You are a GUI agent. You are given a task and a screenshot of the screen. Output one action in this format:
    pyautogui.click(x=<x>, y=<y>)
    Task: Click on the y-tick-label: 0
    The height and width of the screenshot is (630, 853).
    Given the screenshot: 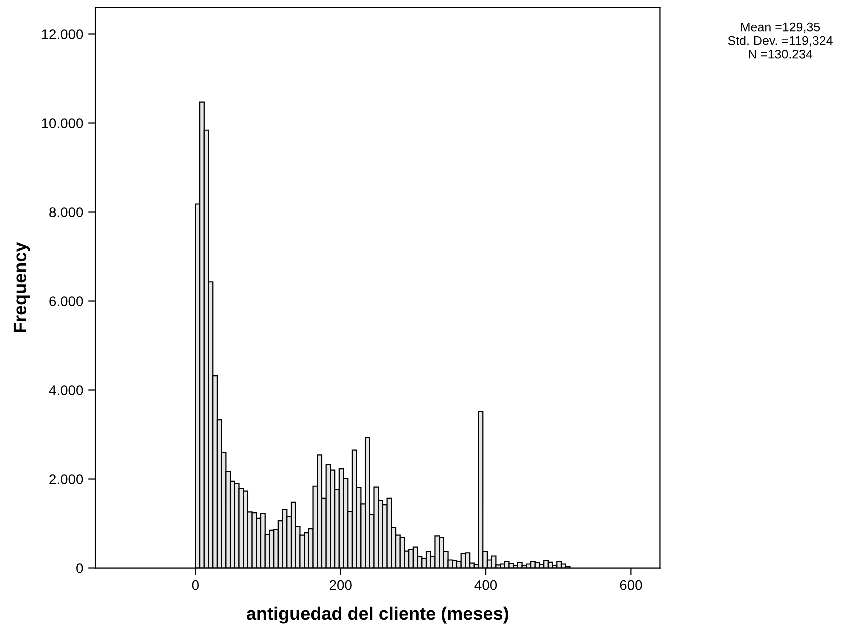 What is the action you would take?
    pyautogui.click(x=80, y=569)
    